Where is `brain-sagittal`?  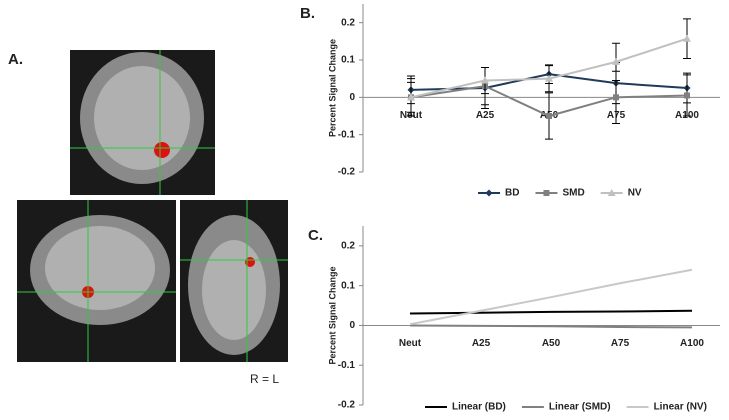
brain-sagittal is located at coordinates (96, 281).